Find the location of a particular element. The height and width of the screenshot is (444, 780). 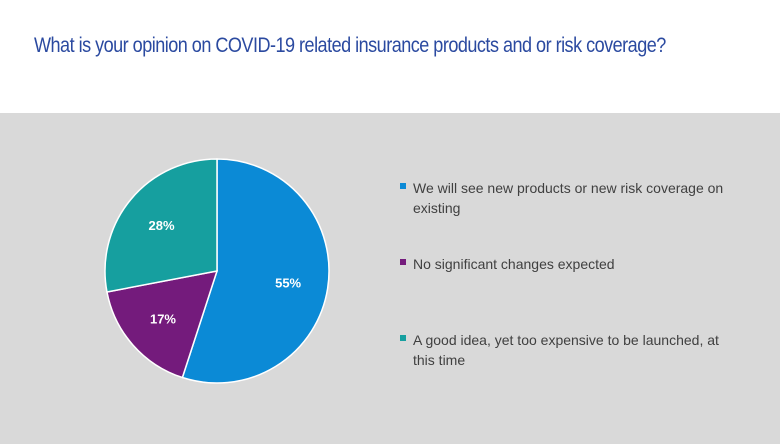

data-label-55: 55% is located at coordinates (288, 282).